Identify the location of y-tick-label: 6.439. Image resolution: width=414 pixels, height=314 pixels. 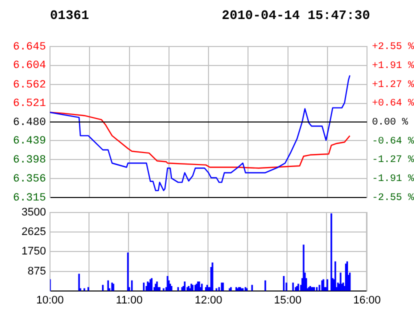
(29, 142).